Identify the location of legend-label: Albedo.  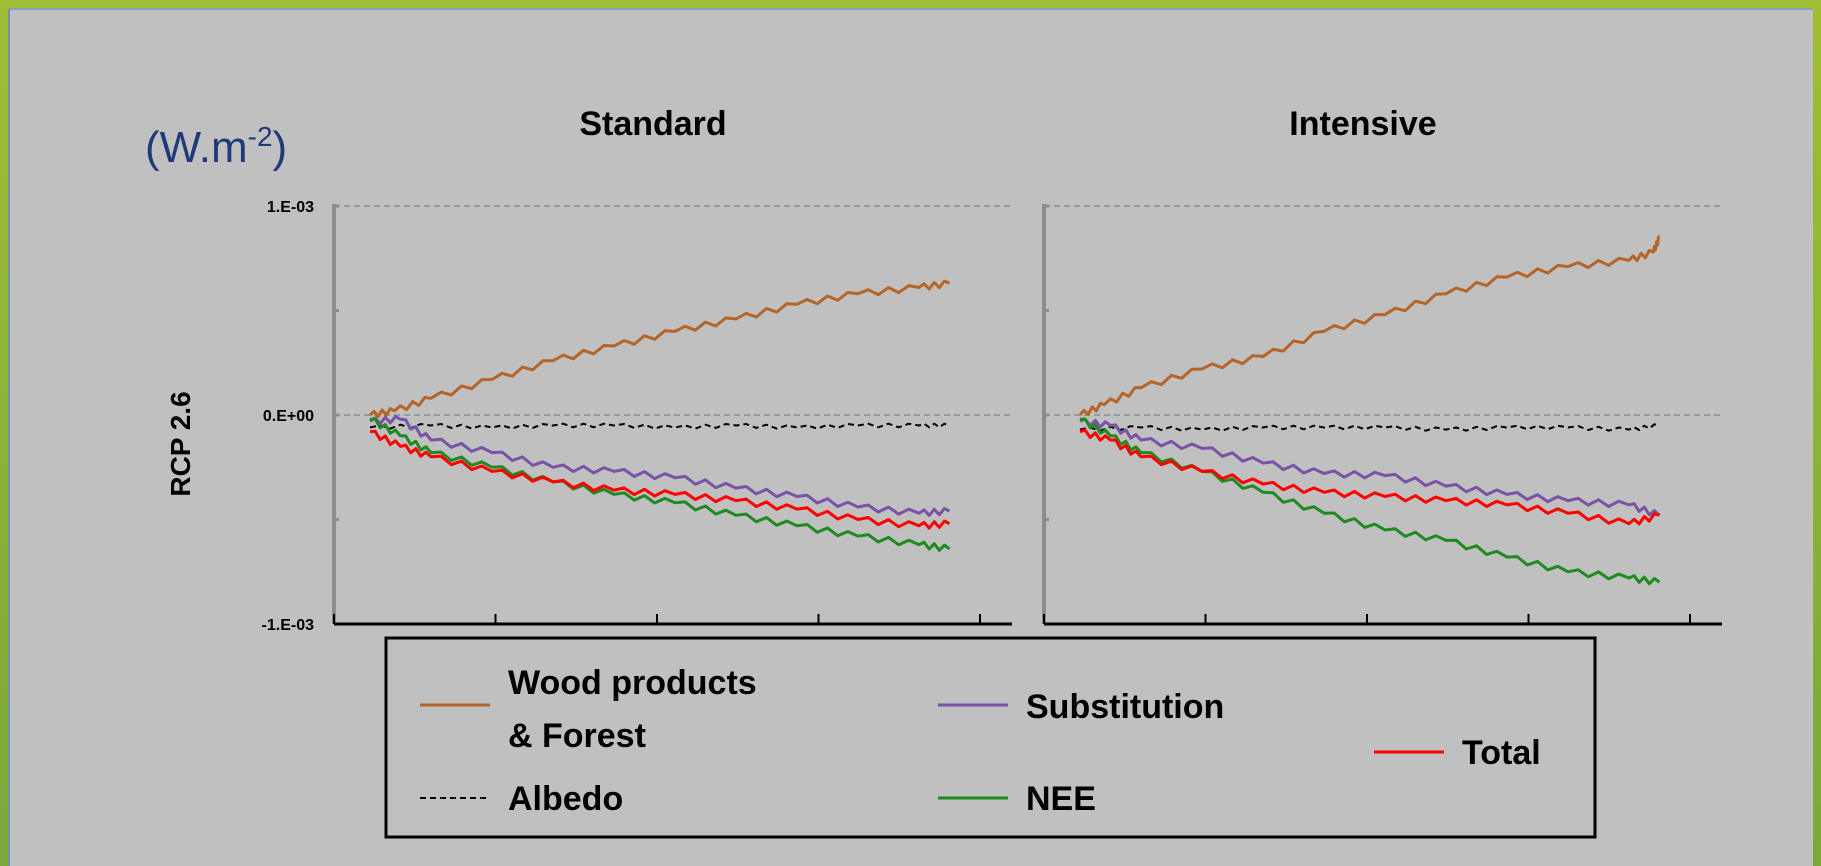
(565, 799).